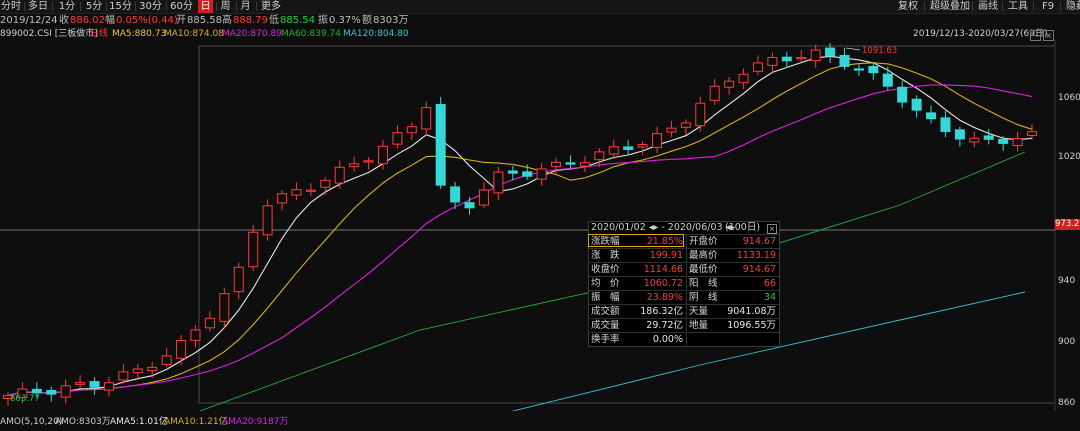  I want to click on super-overlay-button: 超级叠加, so click(950, 6).